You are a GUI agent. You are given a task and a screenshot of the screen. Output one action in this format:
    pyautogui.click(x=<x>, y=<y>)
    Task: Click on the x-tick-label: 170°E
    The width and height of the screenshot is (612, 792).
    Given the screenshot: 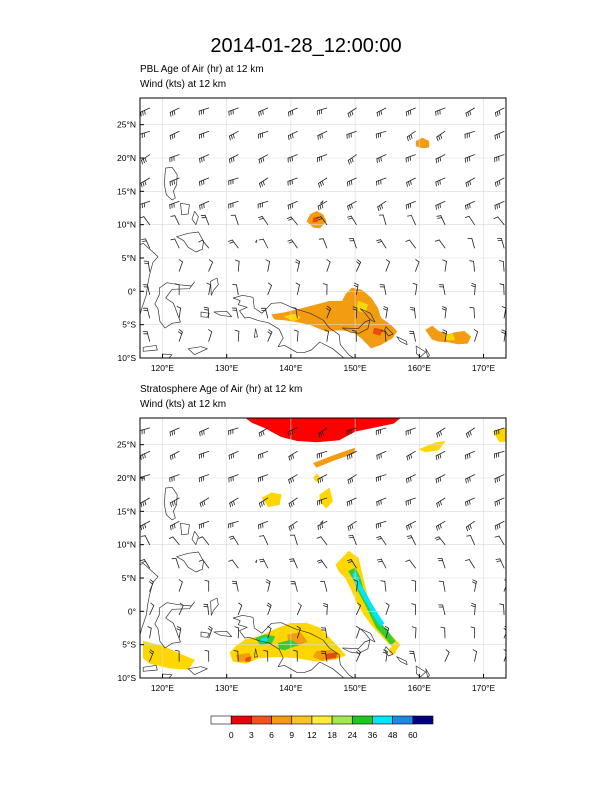 What is the action you would take?
    pyautogui.click(x=484, y=368)
    